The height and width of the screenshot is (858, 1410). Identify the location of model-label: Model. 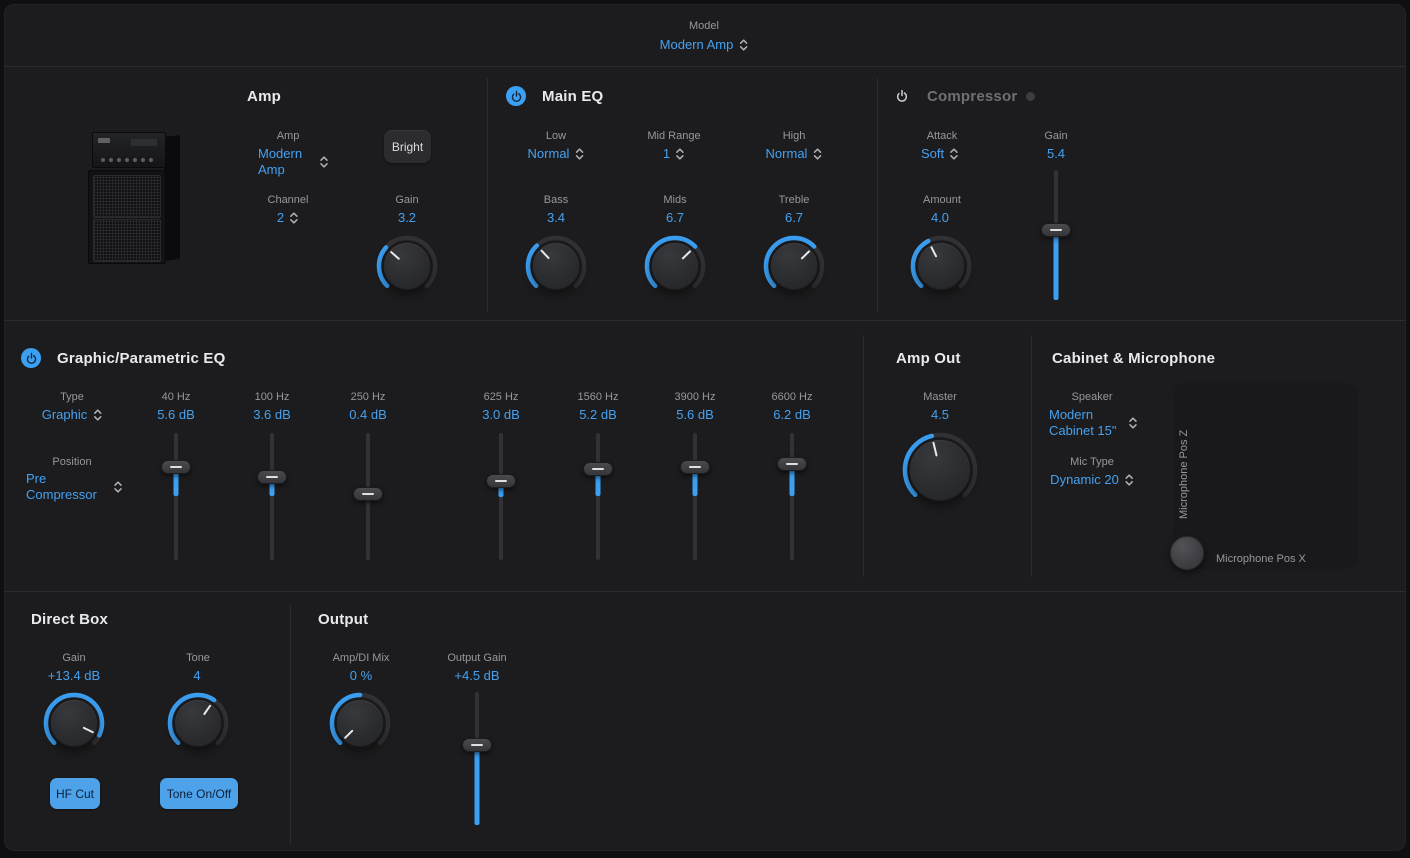
(704, 26).